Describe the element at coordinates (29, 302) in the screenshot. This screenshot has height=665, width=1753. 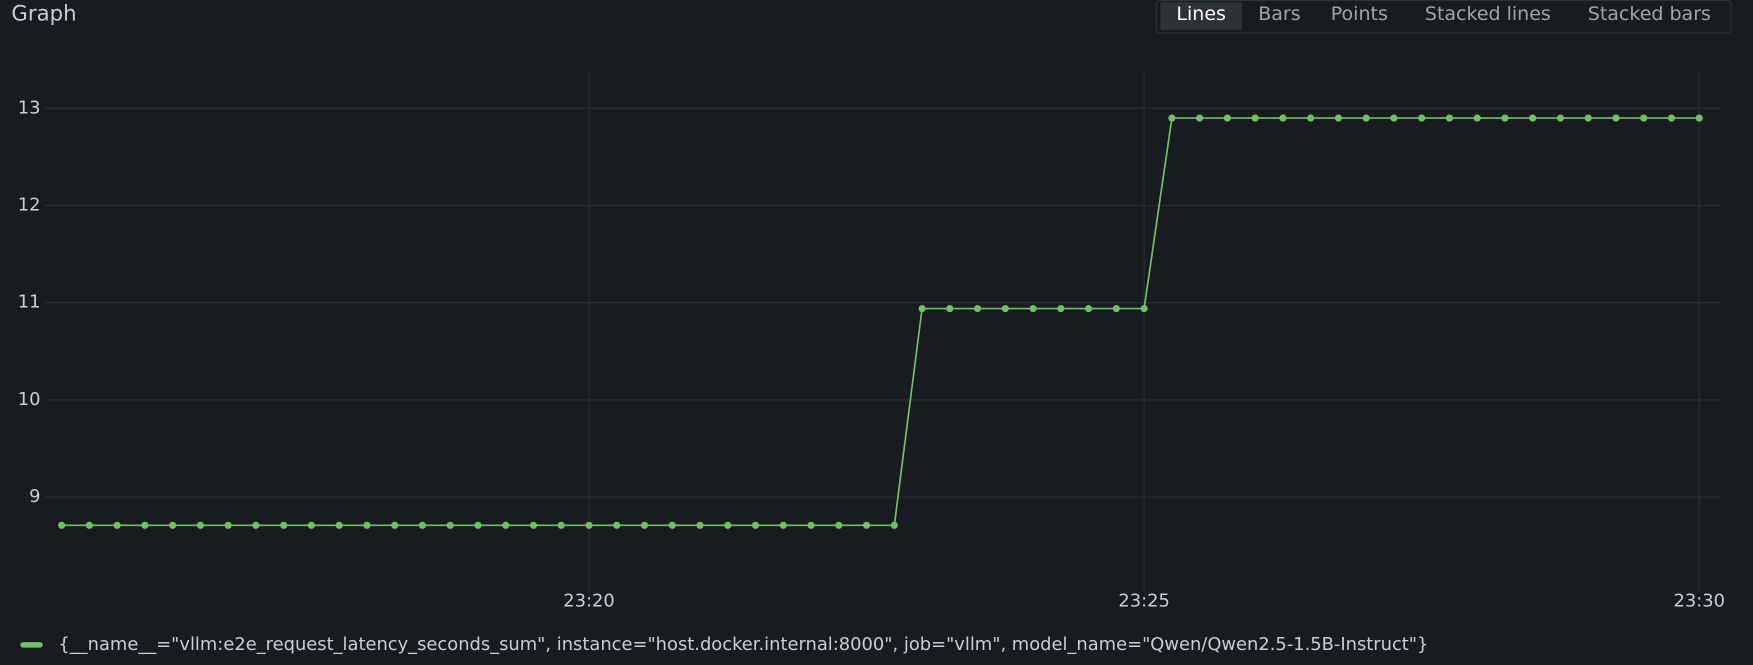
I see `y-tick-label: 11` at that location.